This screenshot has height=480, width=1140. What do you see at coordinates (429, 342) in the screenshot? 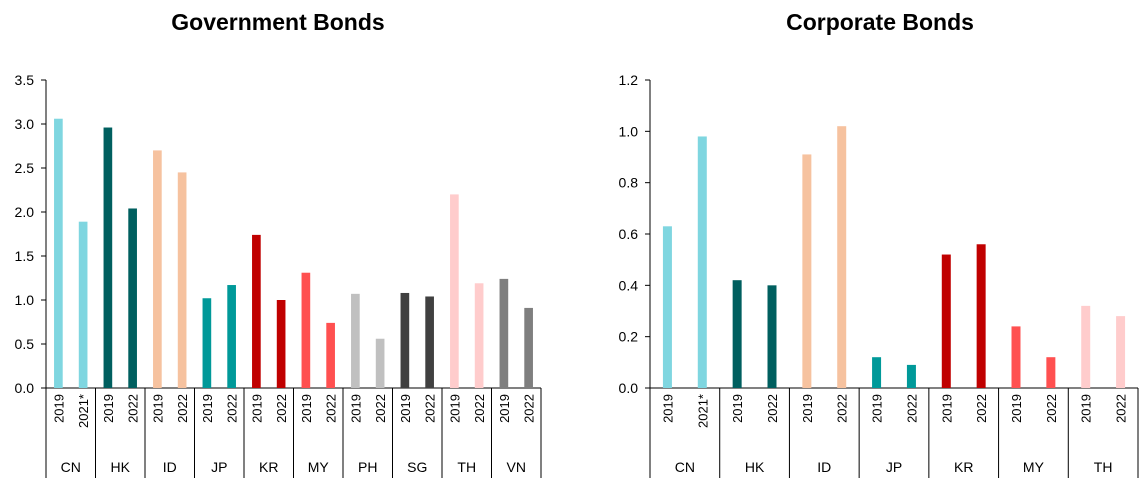
I see `bar-sg-2022` at bounding box center [429, 342].